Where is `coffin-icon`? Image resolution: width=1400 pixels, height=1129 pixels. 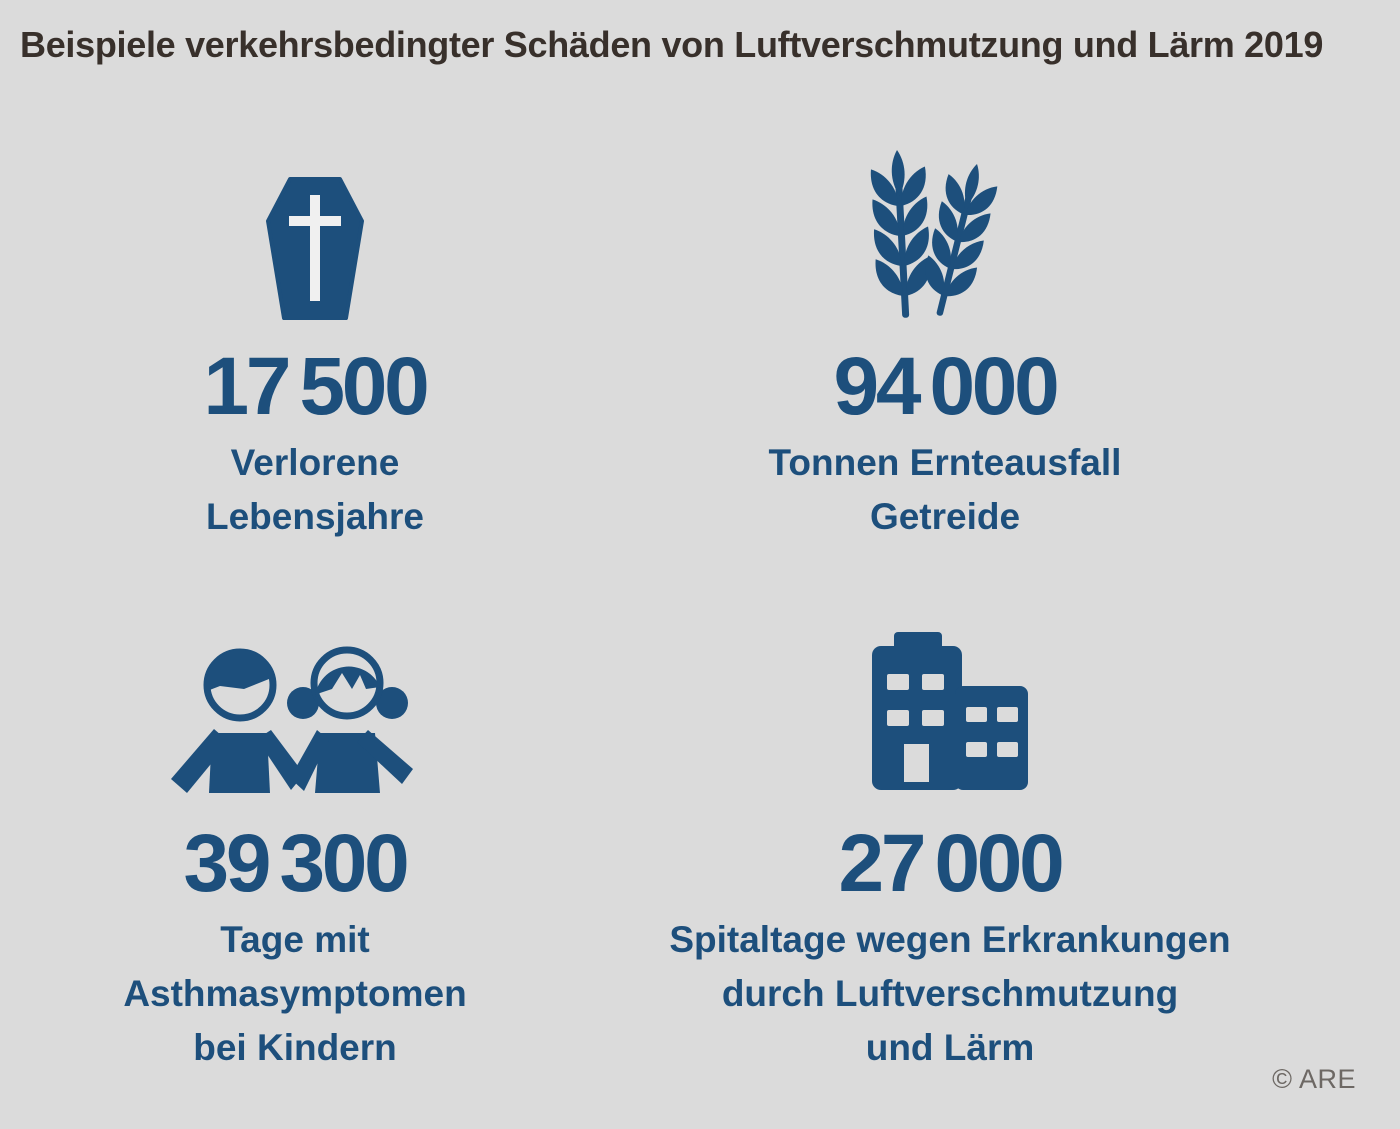
coffin-icon is located at coordinates (315, 248).